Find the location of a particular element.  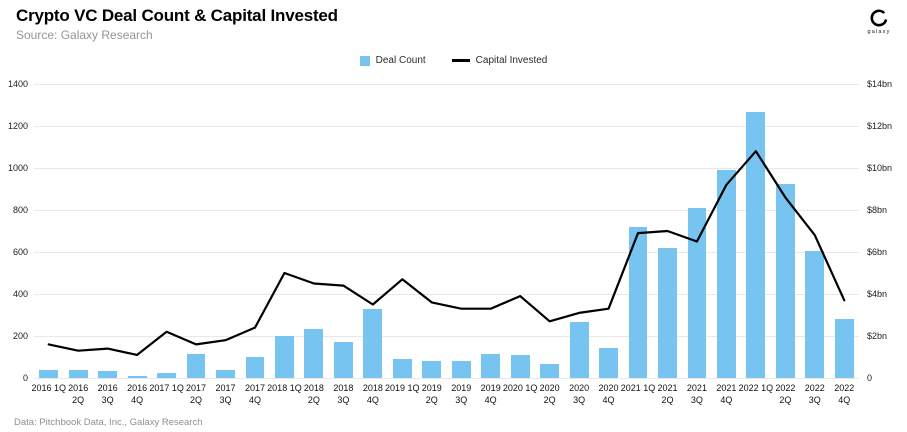

capital-invested-swatch-icon is located at coordinates (460, 60).